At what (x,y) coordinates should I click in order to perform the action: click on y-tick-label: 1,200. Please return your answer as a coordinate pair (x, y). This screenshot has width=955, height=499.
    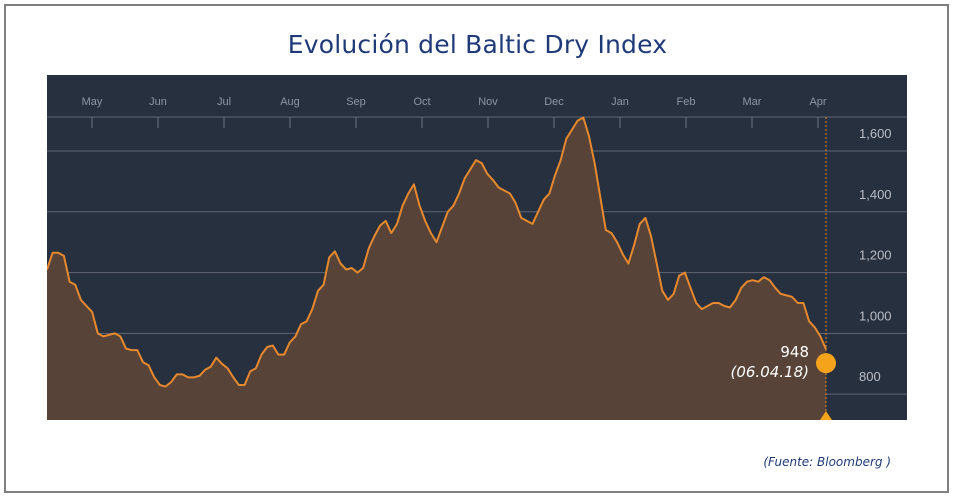
    Looking at the image, I should click on (875, 255).